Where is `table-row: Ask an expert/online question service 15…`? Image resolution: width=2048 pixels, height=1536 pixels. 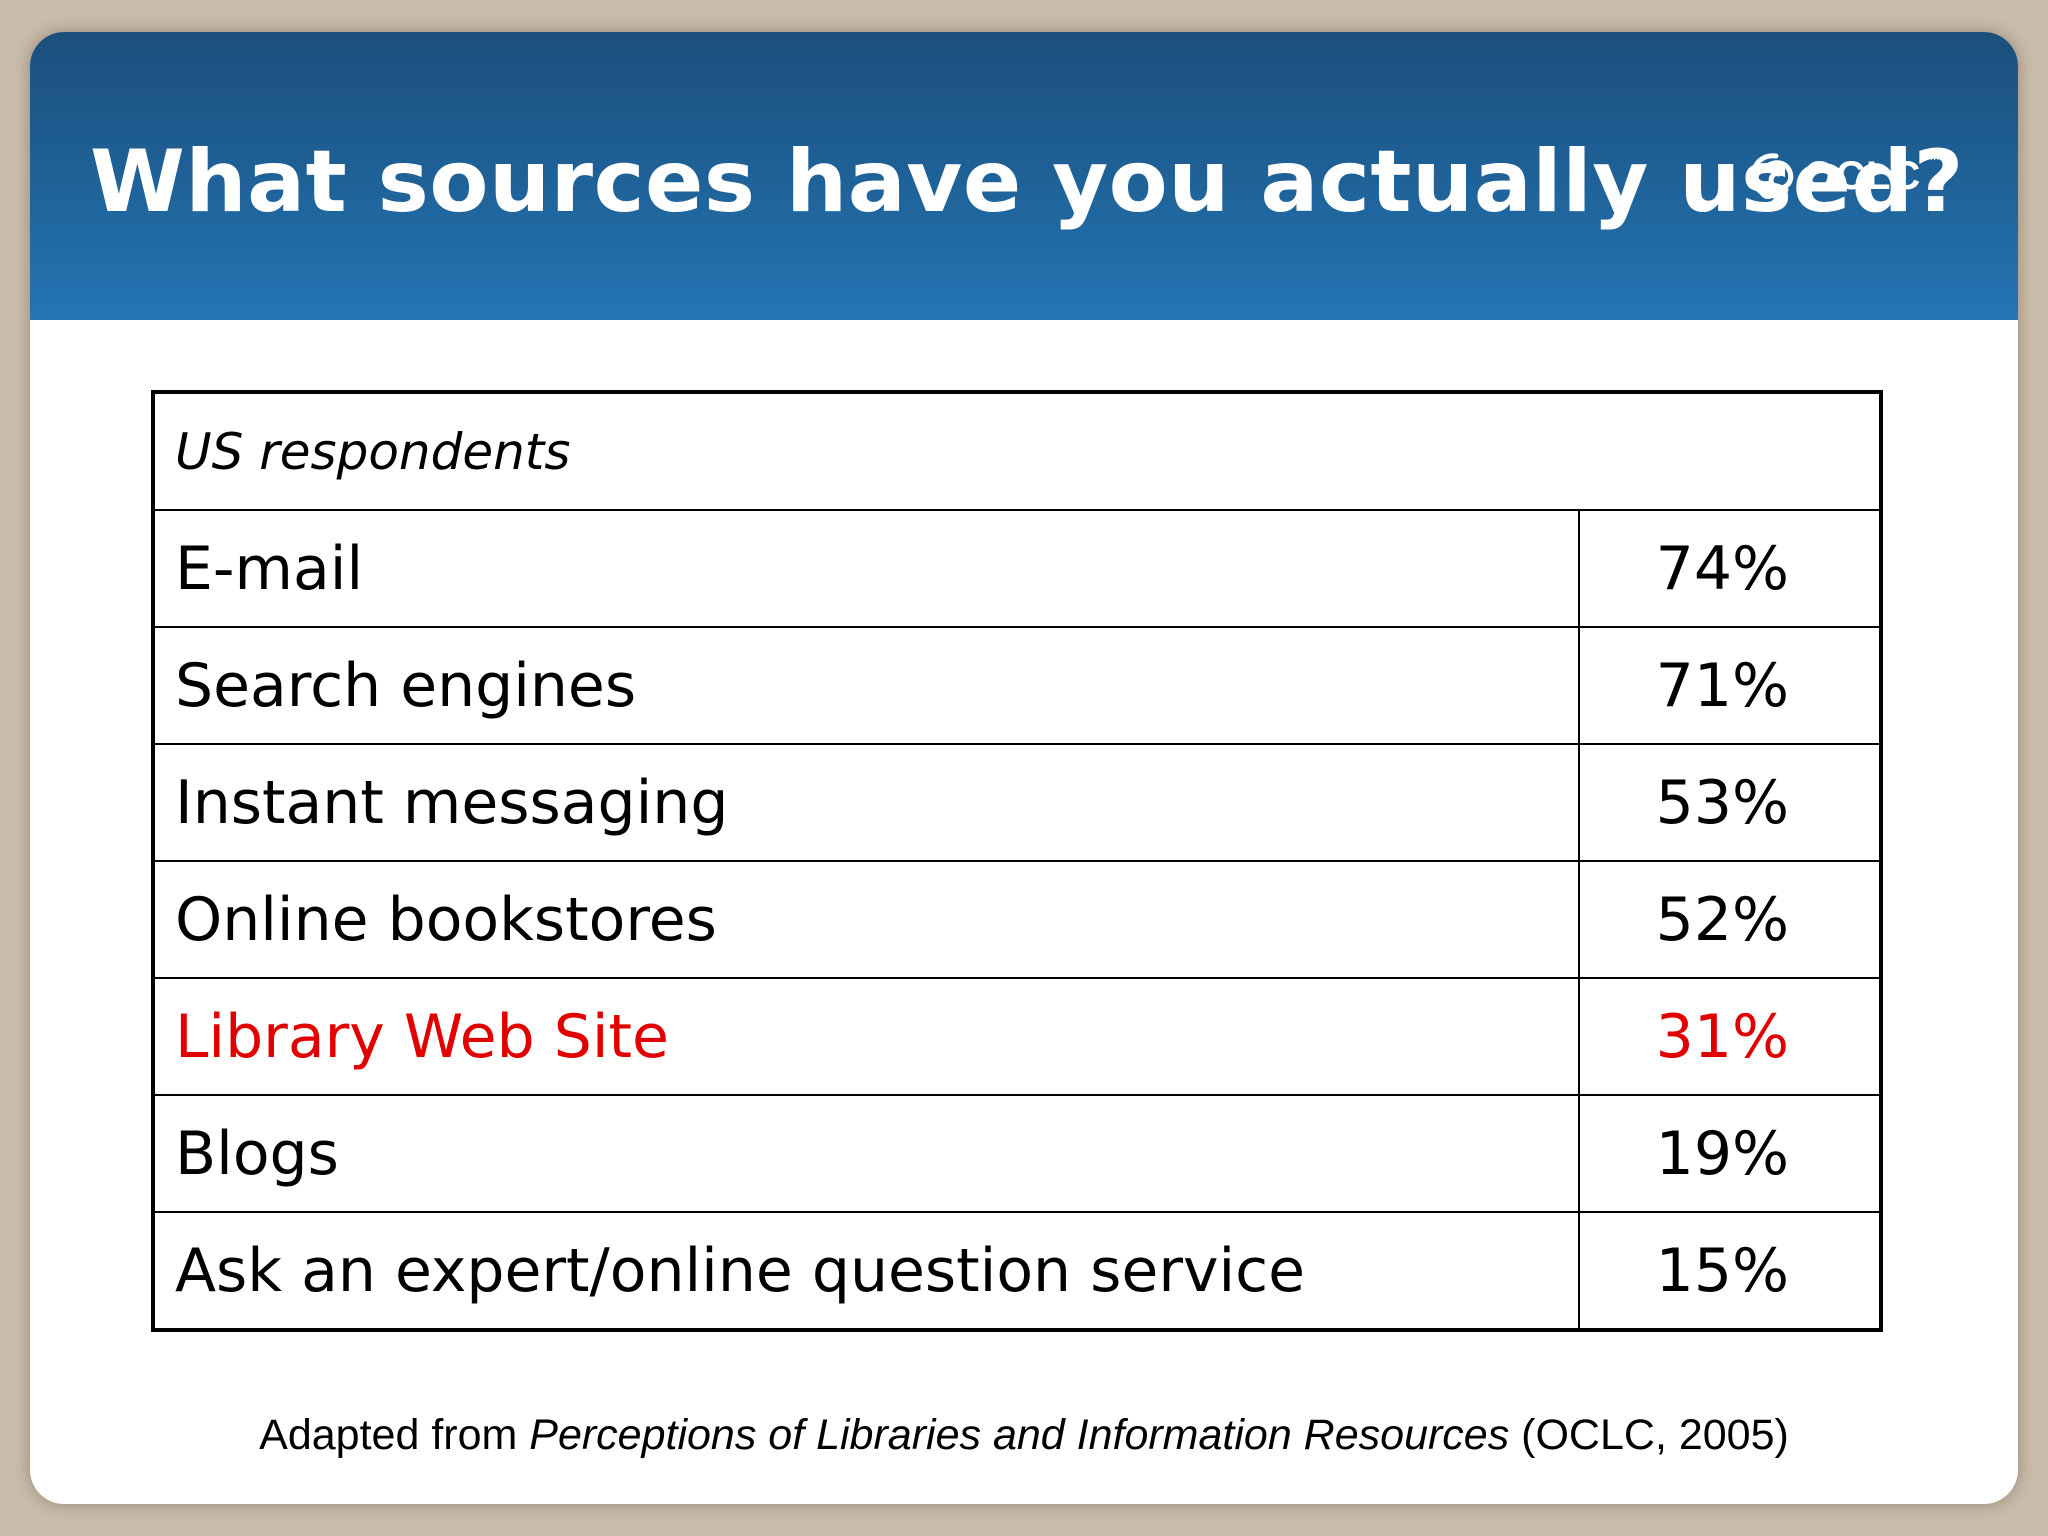 table-row: Ask an expert/online question service 15… is located at coordinates (1017, 1271).